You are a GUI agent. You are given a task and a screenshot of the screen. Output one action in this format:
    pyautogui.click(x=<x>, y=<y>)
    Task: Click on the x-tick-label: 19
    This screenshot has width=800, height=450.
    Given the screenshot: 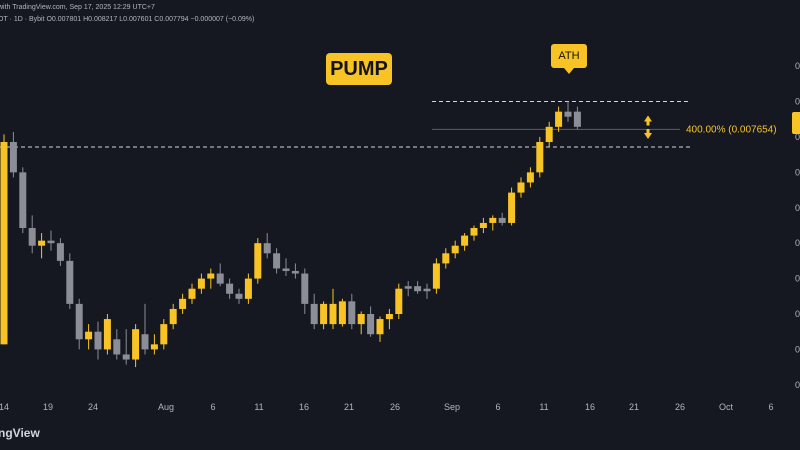 What is the action you would take?
    pyautogui.click(x=48, y=407)
    